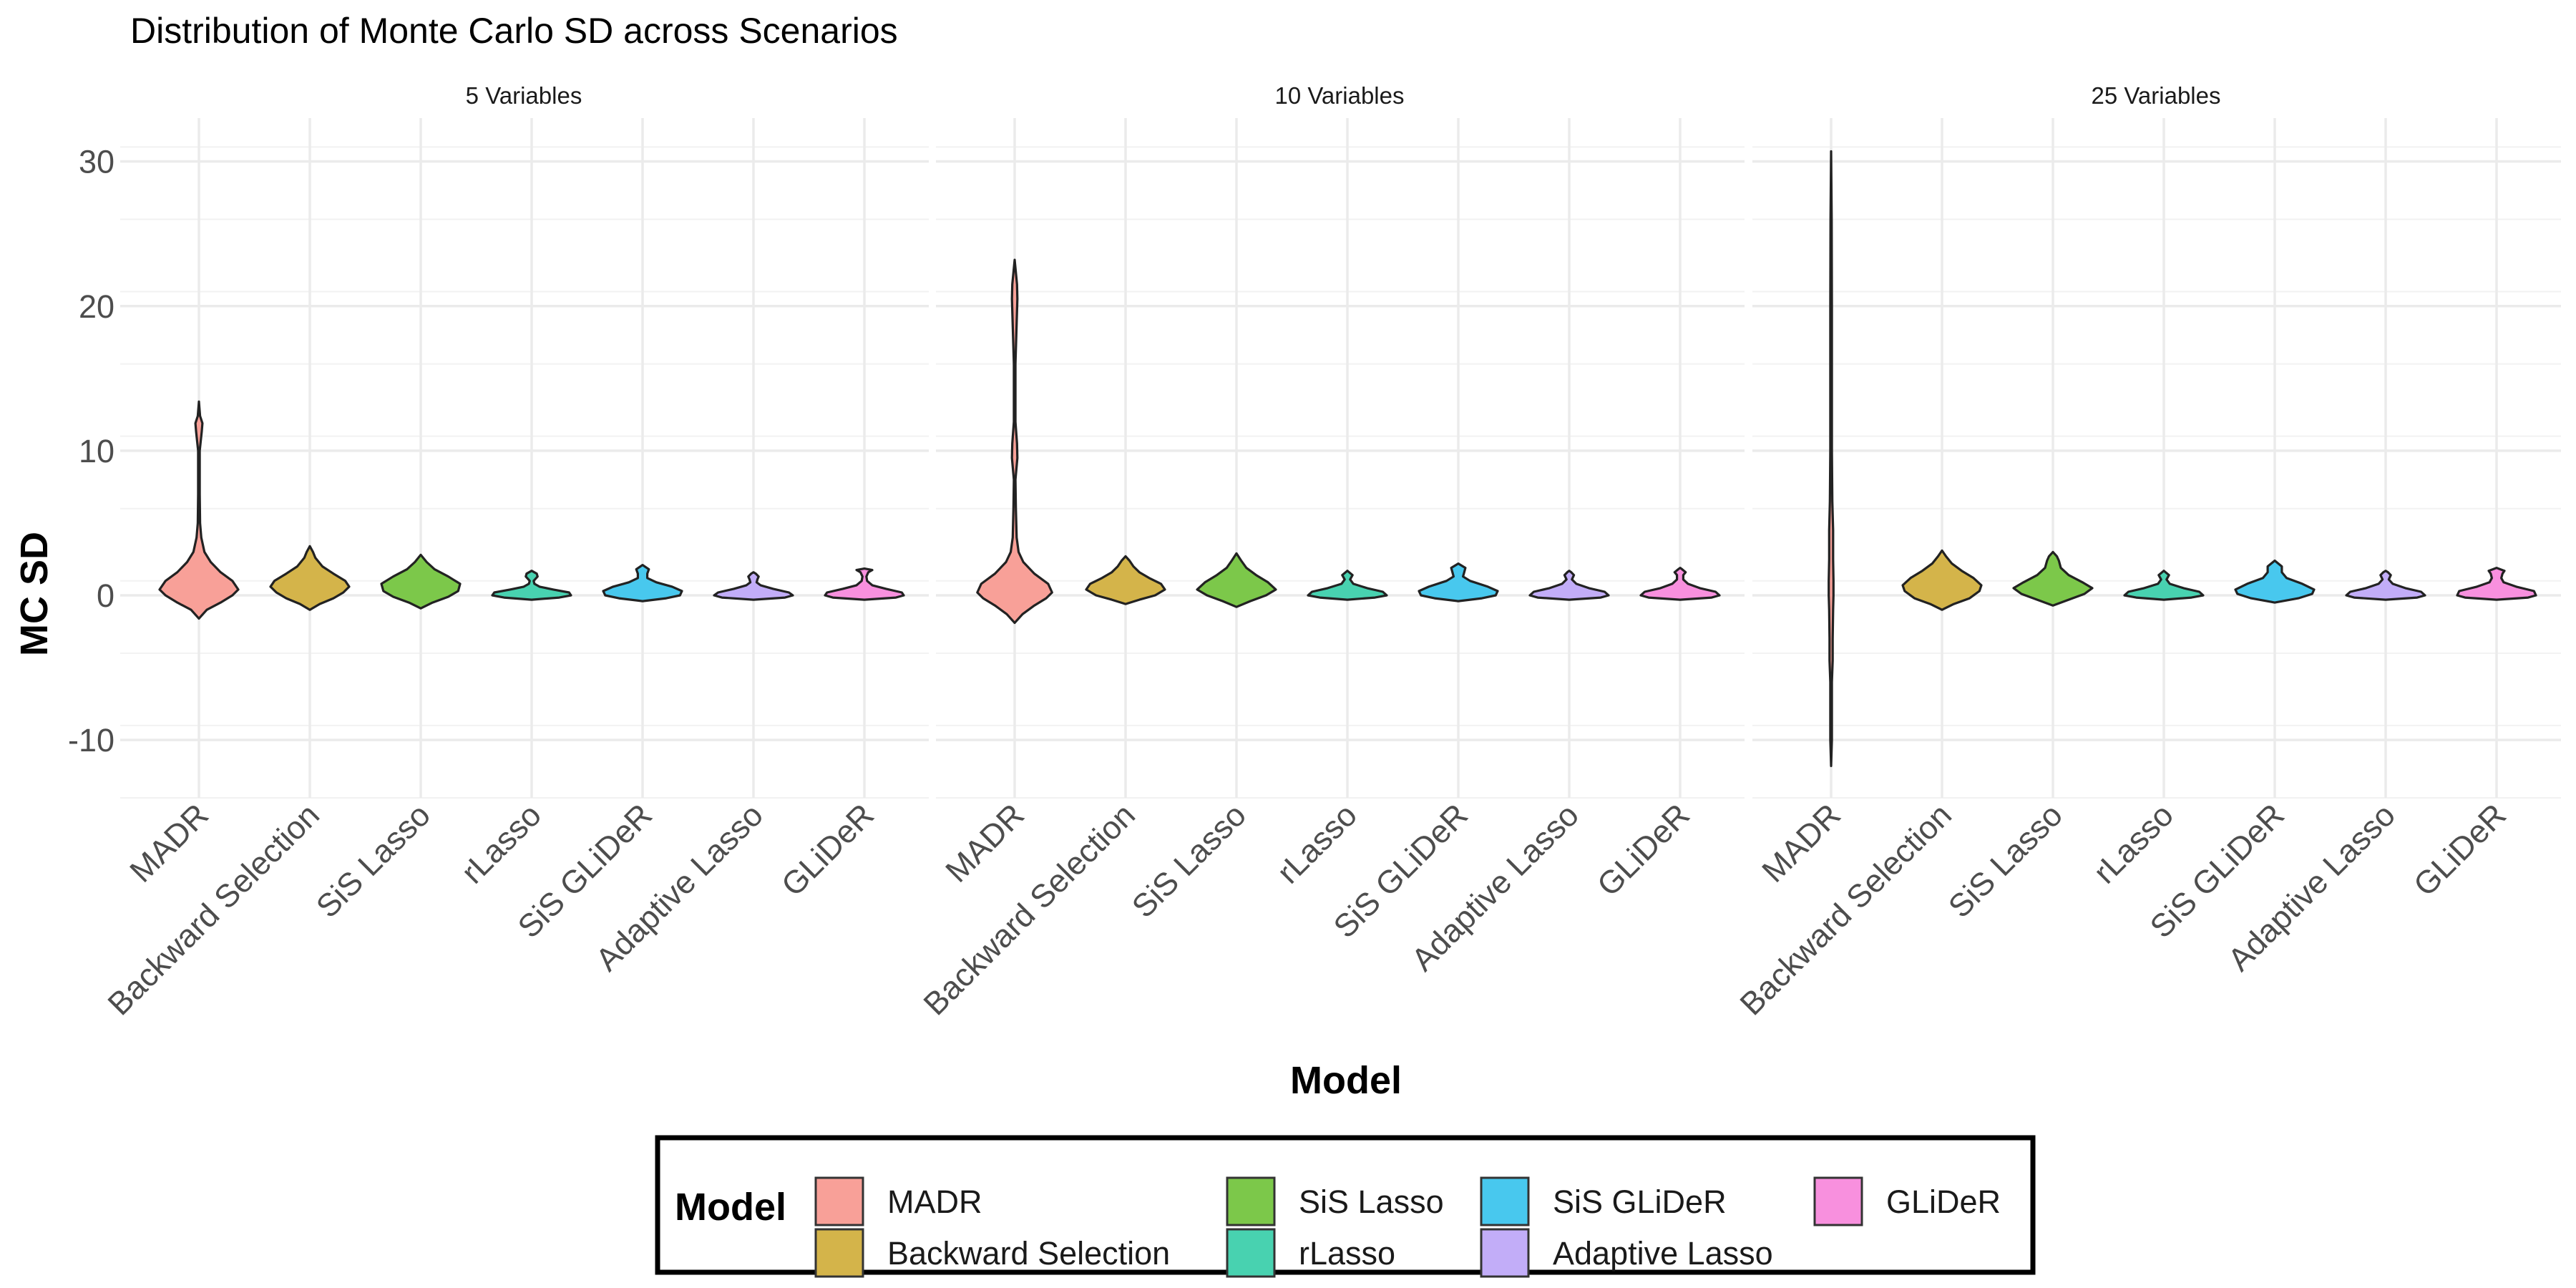 This screenshot has width=2576, height=1288. What do you see at coordinates (2385, 585) in the screenshot?
I see `violin-25-variables-adaptive-lasso` at bounding box center [2385, 585].